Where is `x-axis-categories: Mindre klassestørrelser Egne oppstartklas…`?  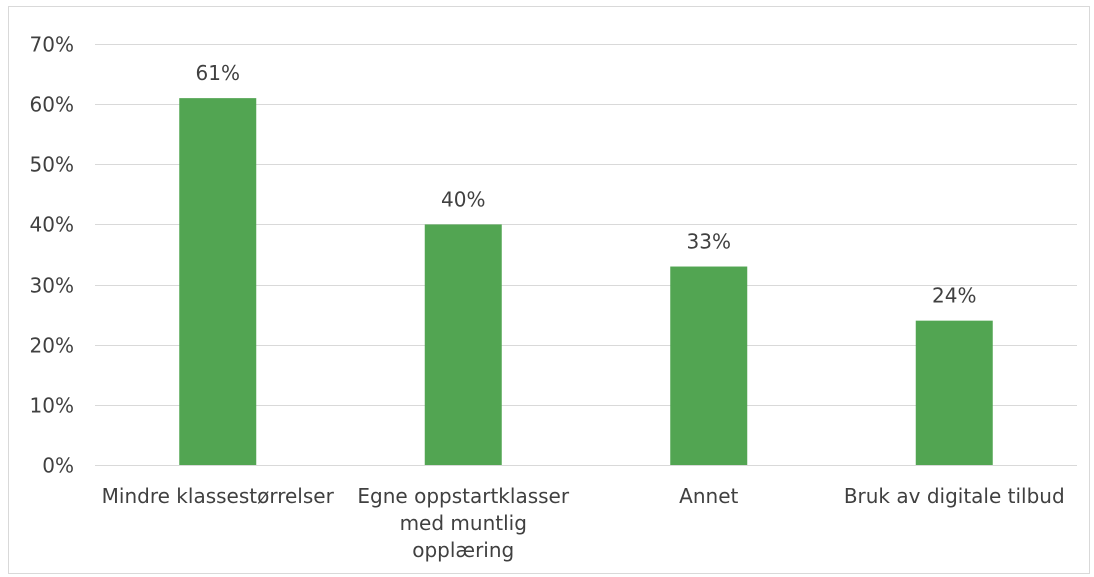 x-axis-categories: Mindre klassestørrelser Egne oppstartklas… is located at coordinates (583, 523).